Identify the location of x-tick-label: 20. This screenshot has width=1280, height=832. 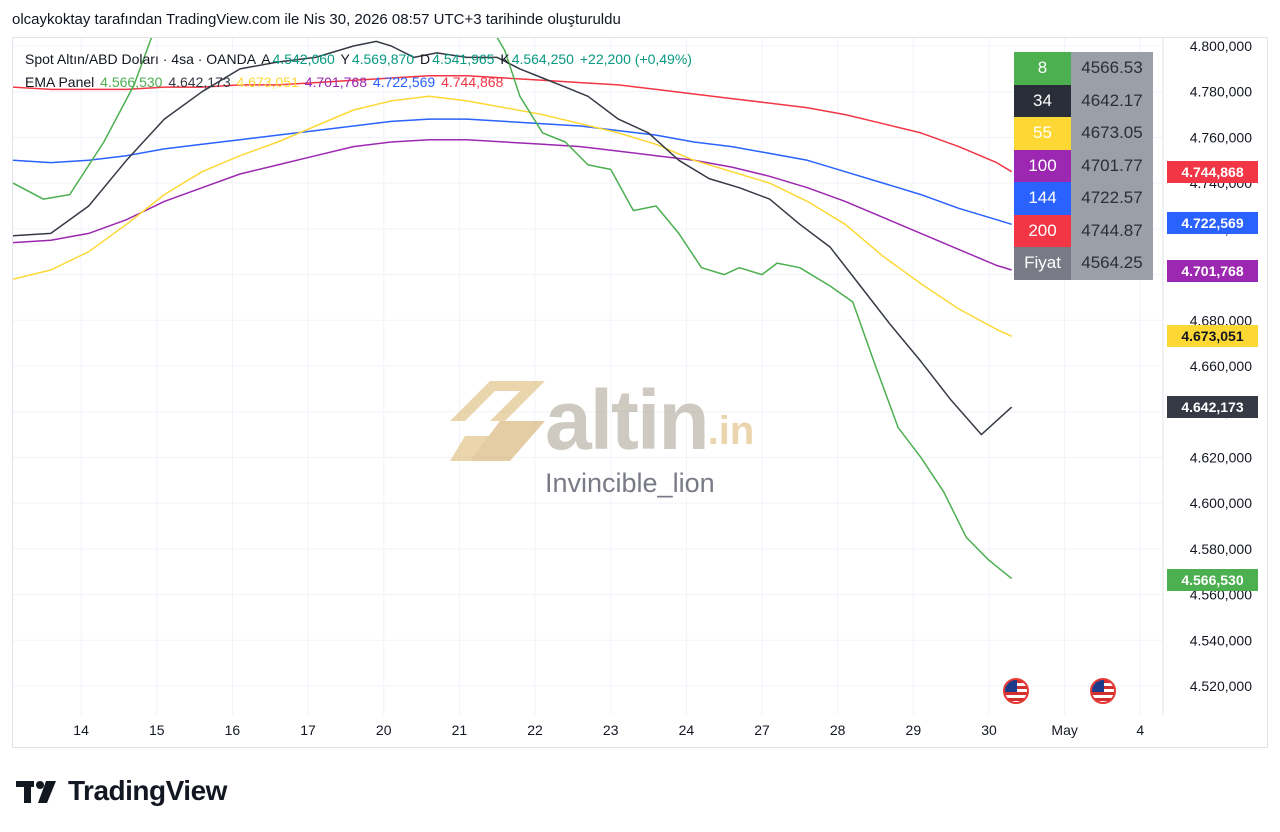
(384, 730).